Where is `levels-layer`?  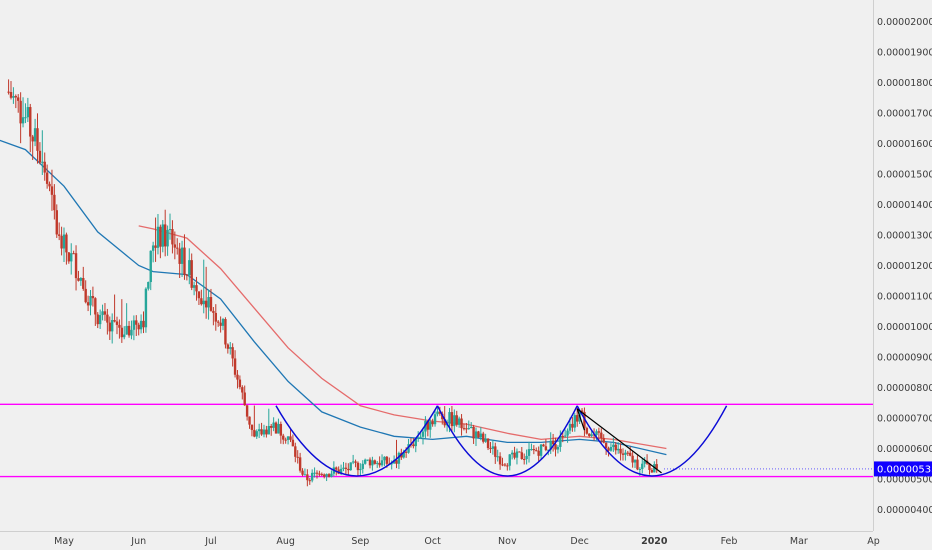 levels-layer is located at coordinates (436, 440).